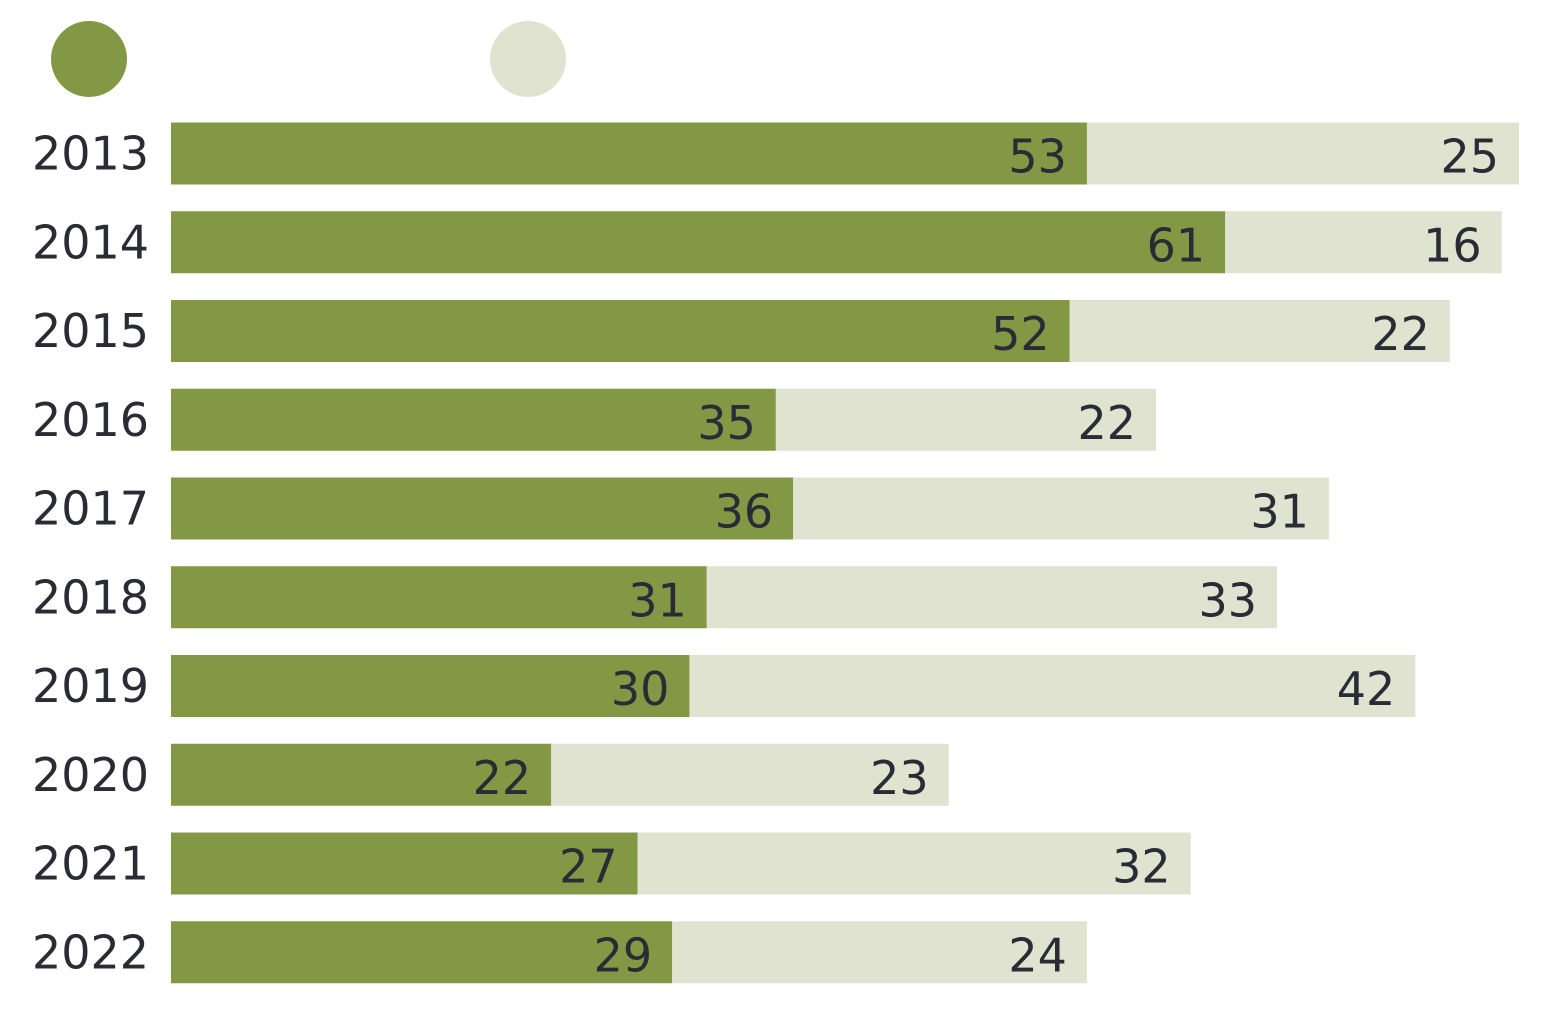  Describe the element at coordinates (90, 864) in the screenshot. I see `category-label-2021: 2021` at that location.